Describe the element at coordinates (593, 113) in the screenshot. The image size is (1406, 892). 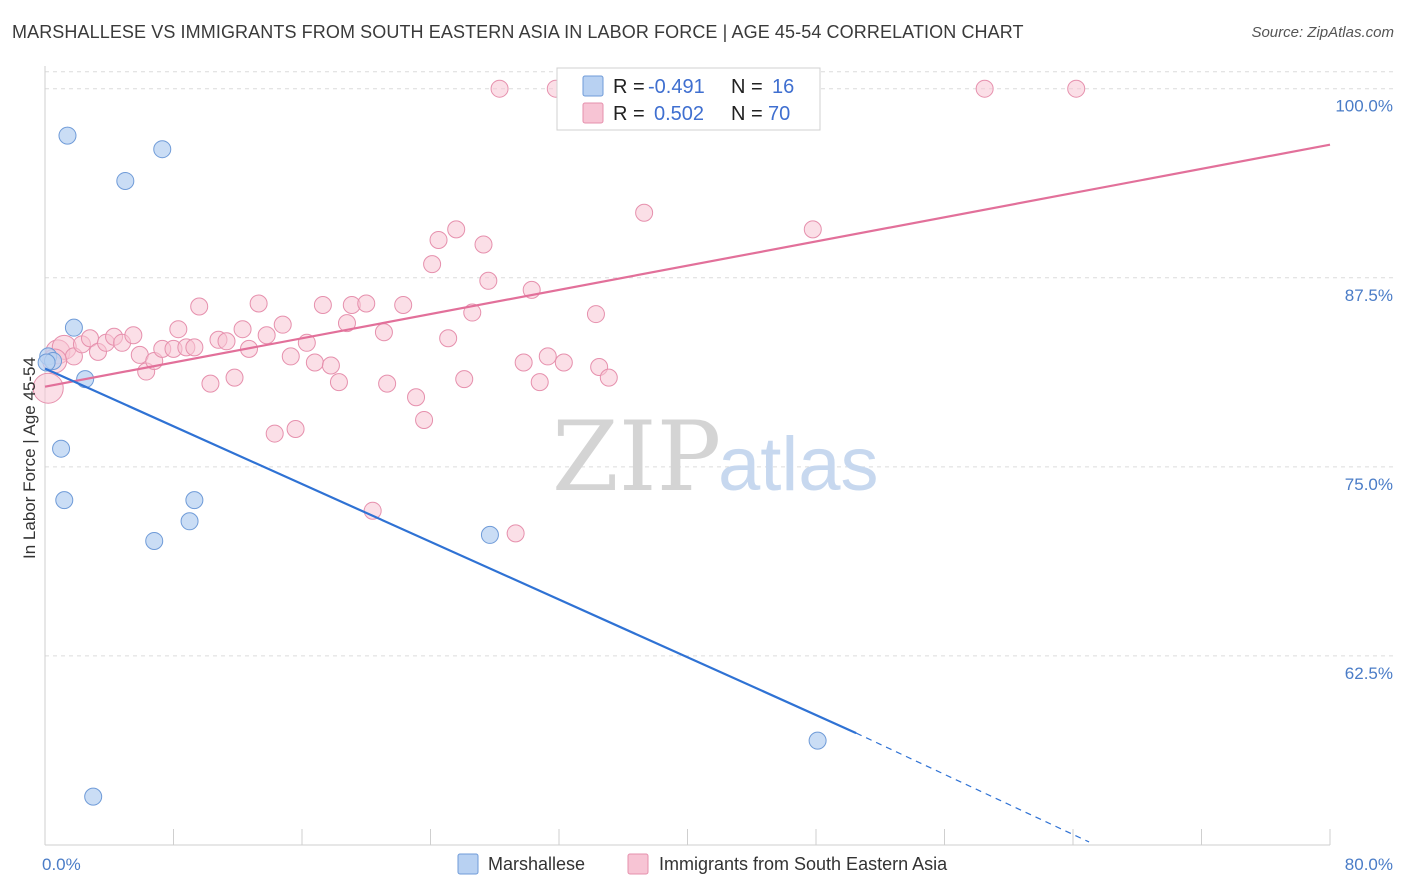
I see `stats-swatch-pink` at that location.